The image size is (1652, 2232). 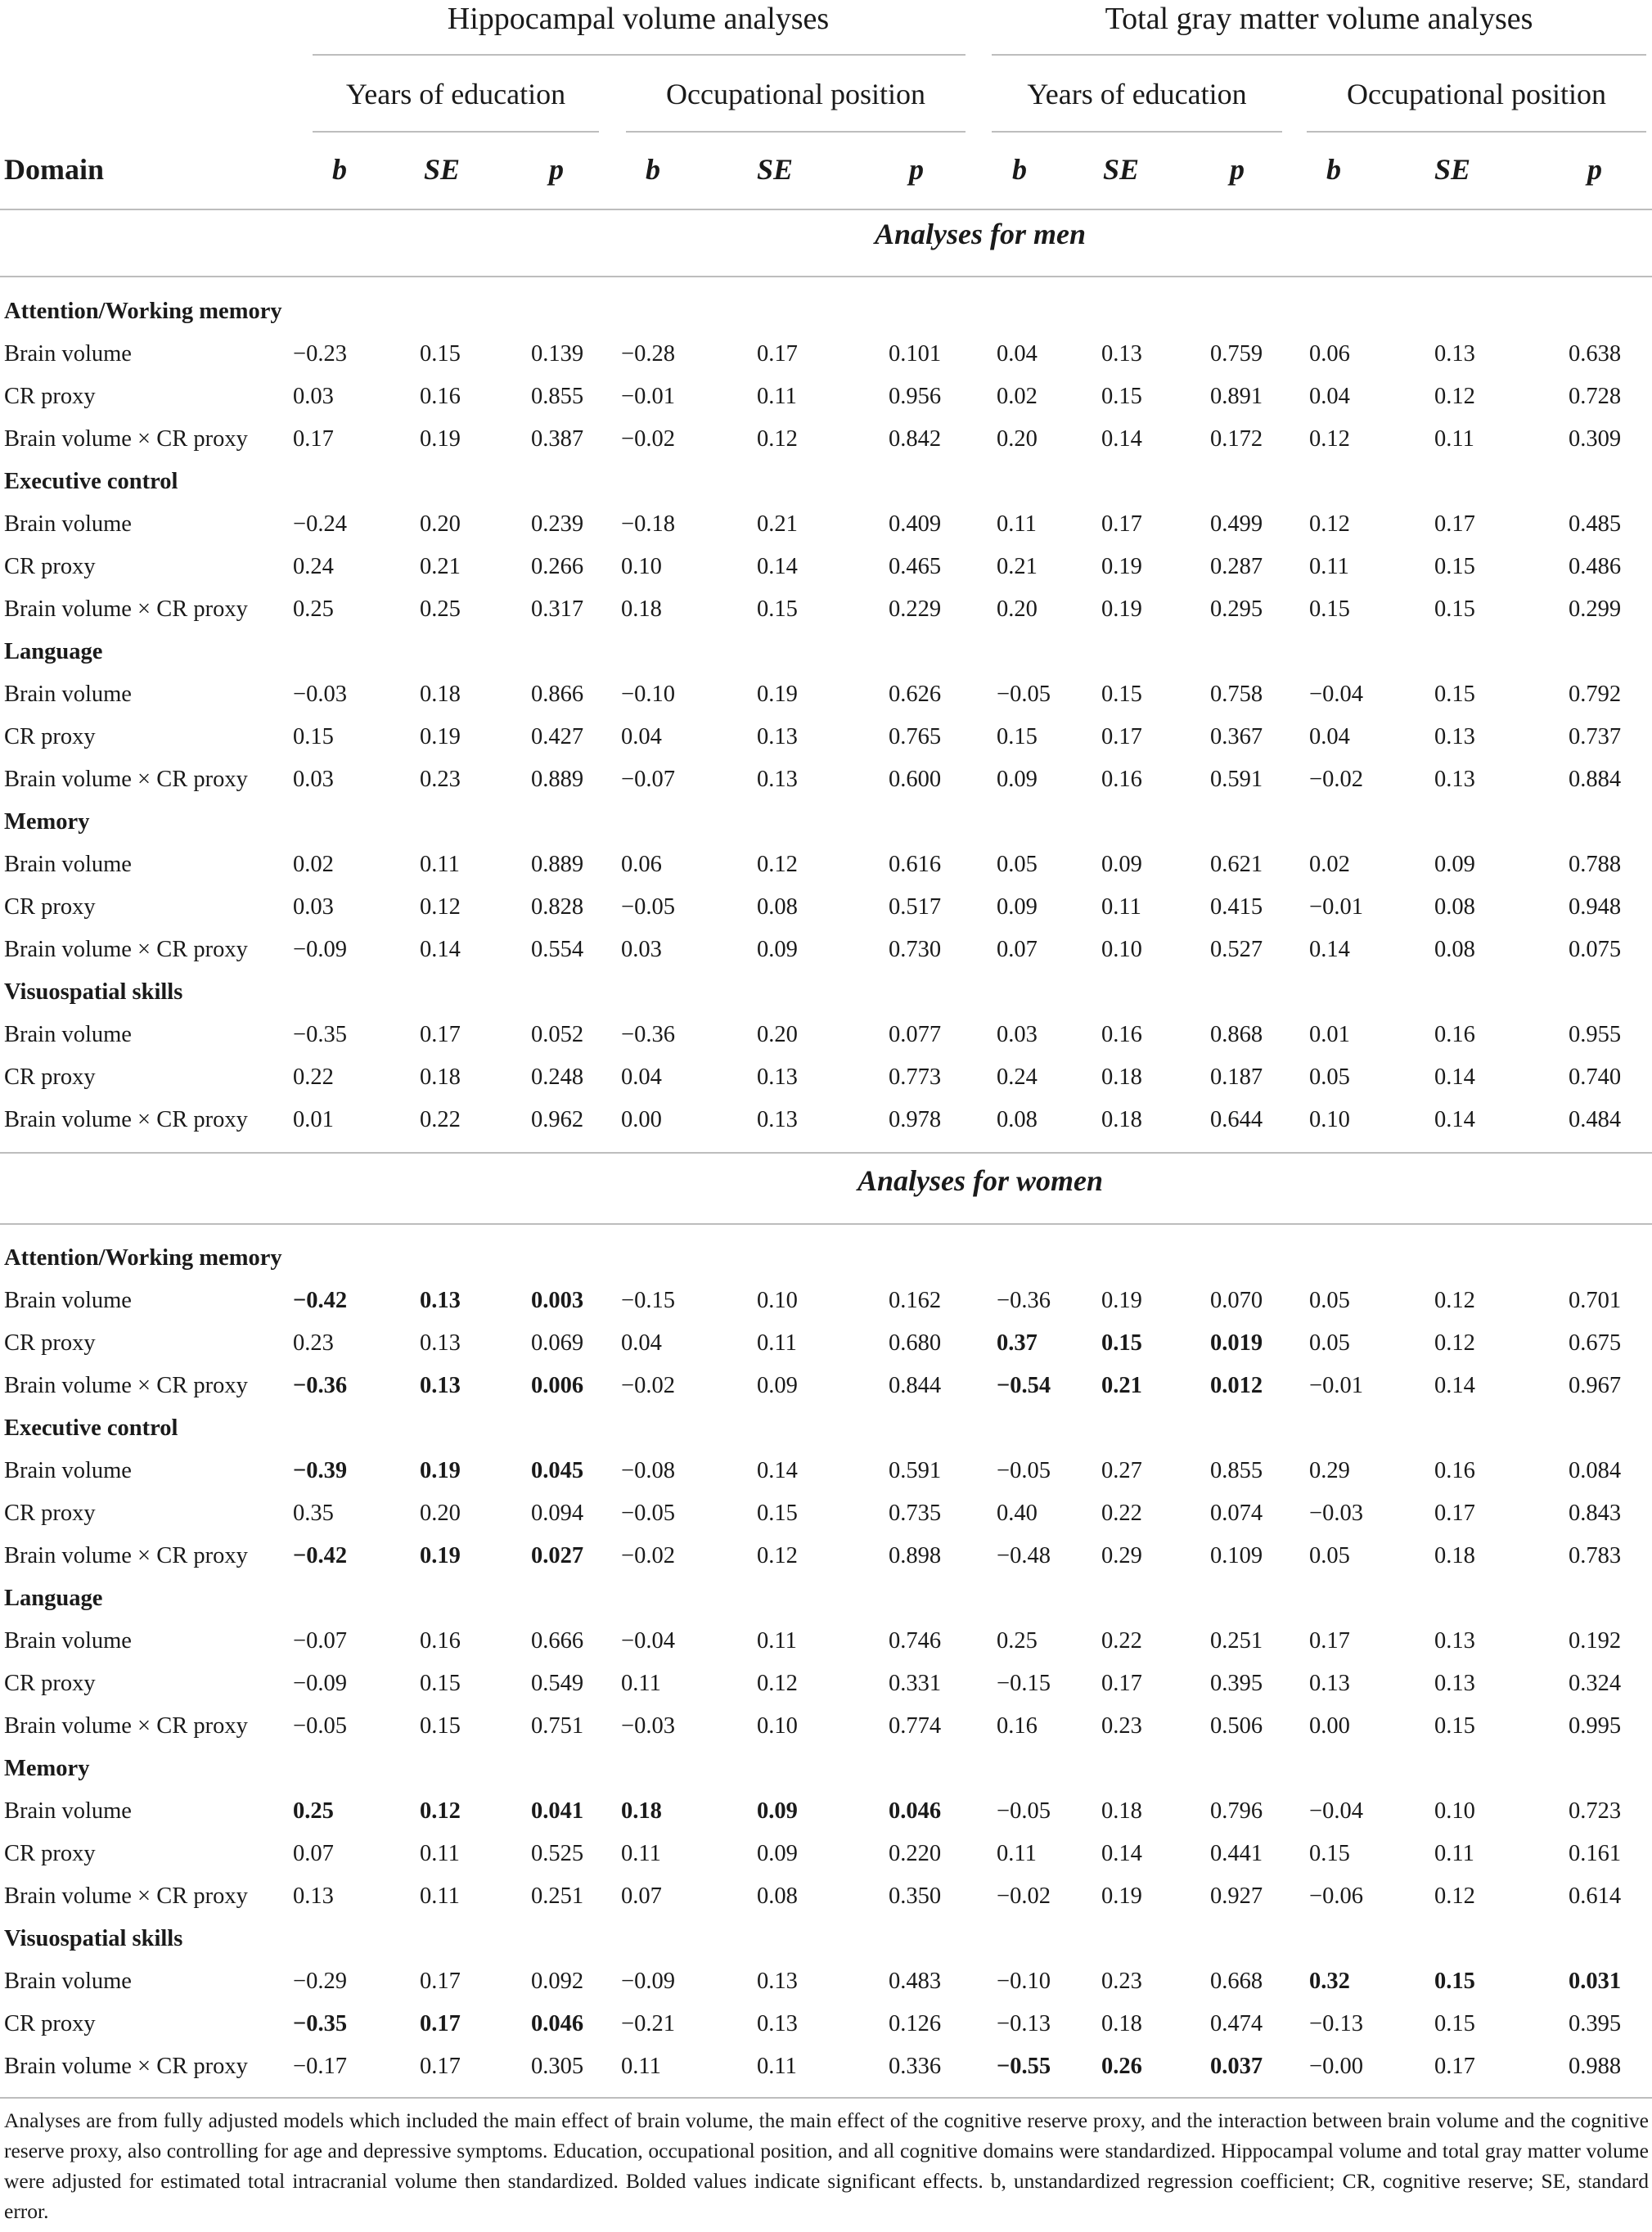 What do you see at coordinates (1336, 2067) in the screenshot?
I see `table-cell: −0.00` at bounding box center [1336, 2067].